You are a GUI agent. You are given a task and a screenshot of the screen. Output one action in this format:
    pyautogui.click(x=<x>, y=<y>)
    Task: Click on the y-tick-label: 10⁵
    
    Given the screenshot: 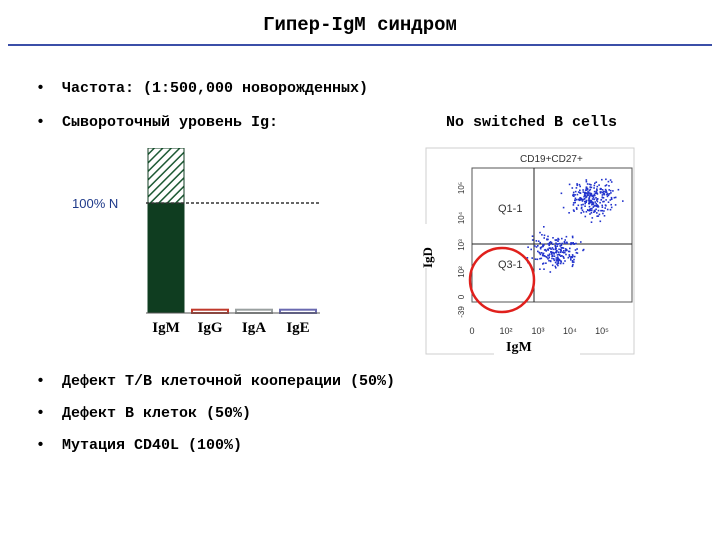 What is the action you would take?
    pyautogui.click(x=461, y=188)
    